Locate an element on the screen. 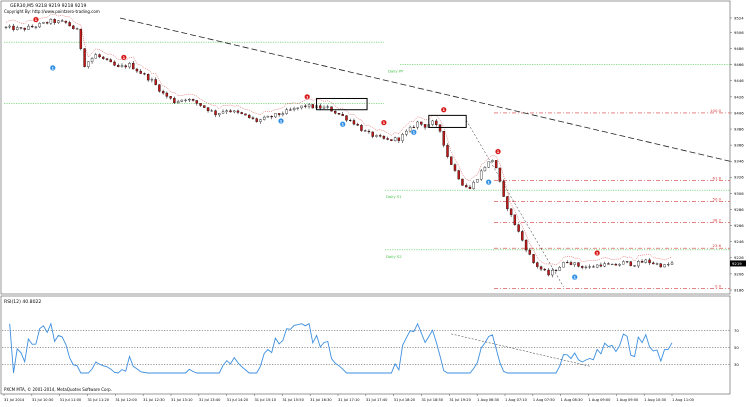  rsi-tick-label: 70 is located at coordinates (736, 330).